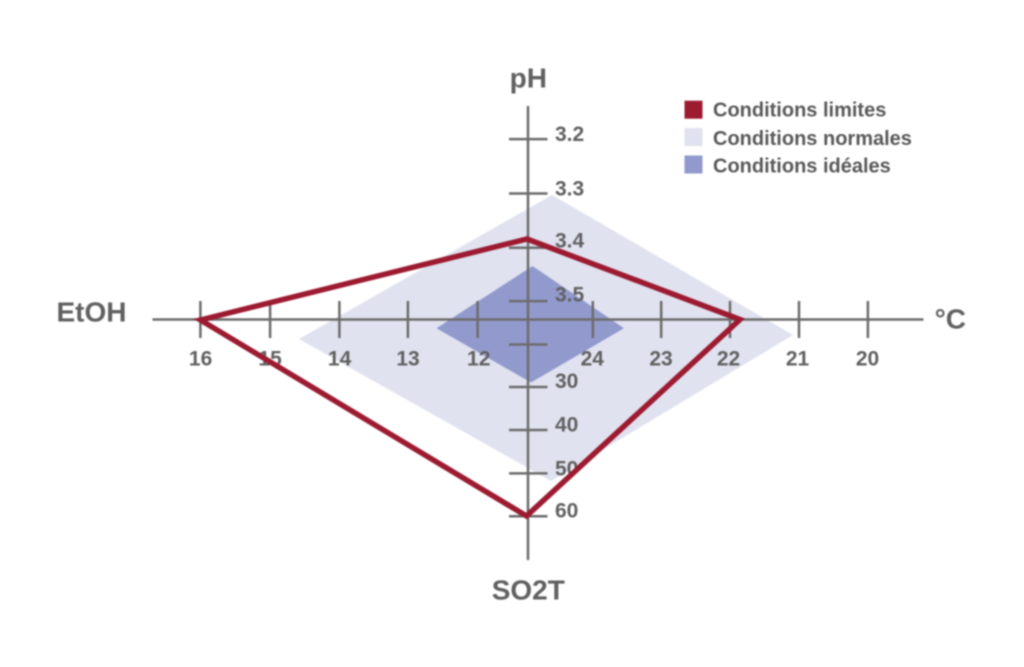 This screenshot has height=667, width=1024. Describe the element at coordinates (200, 359) in the screenshot. I see `svg-text: 16` at that location.